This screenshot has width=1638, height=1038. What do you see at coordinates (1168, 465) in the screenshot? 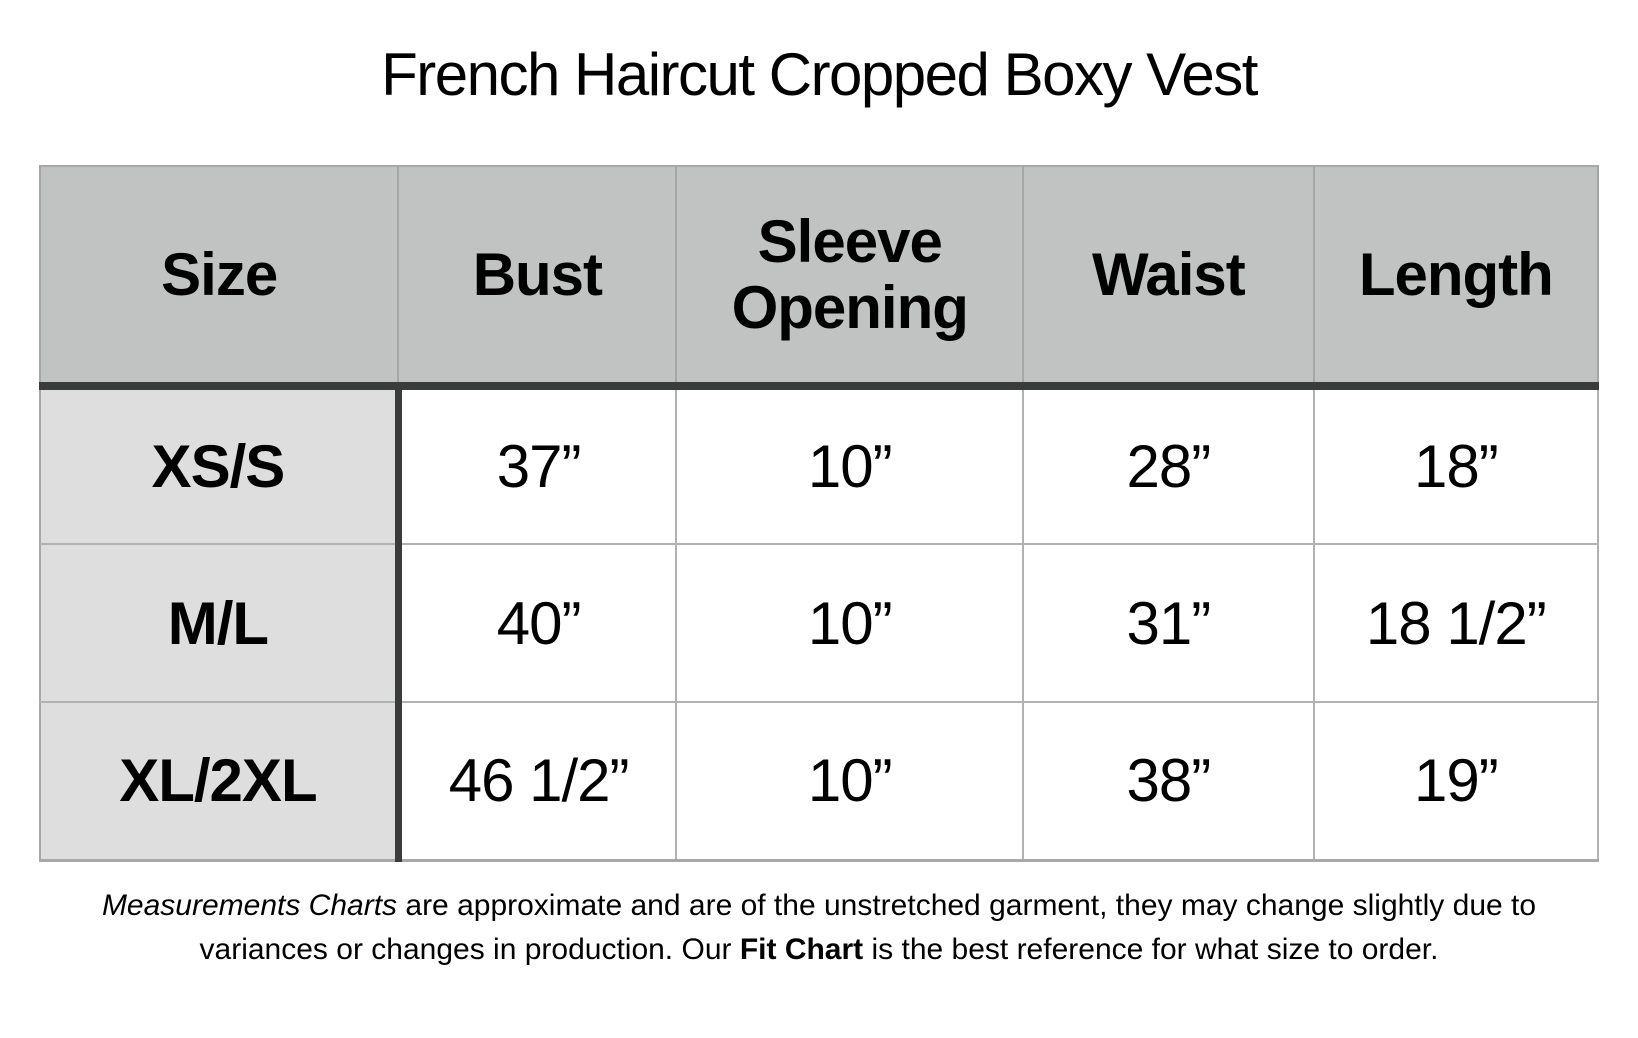
I see `cell-xs-s-waist: 28”` at bounding box center [1168, 465].